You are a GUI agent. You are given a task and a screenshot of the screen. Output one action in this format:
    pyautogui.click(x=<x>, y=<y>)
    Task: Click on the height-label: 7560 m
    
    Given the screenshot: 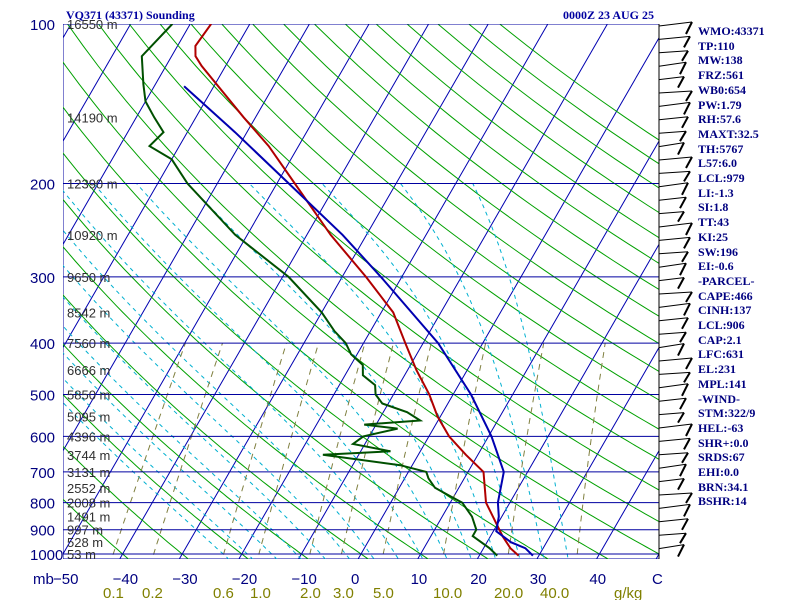 What is the action you would take?
    pyautogui.click(x=88, y=343)
    